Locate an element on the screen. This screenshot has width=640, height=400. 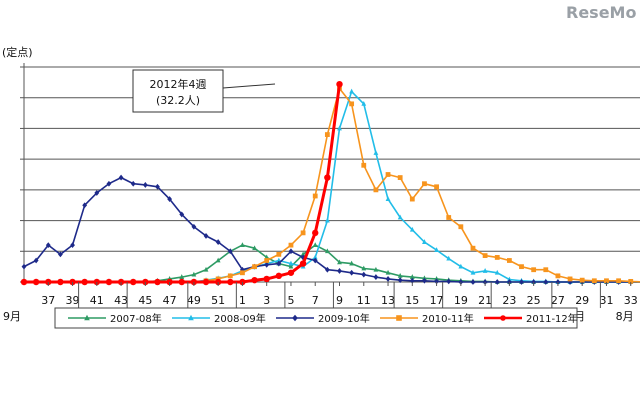
x-tick-label: 19 is located at coordinates (461, 300).